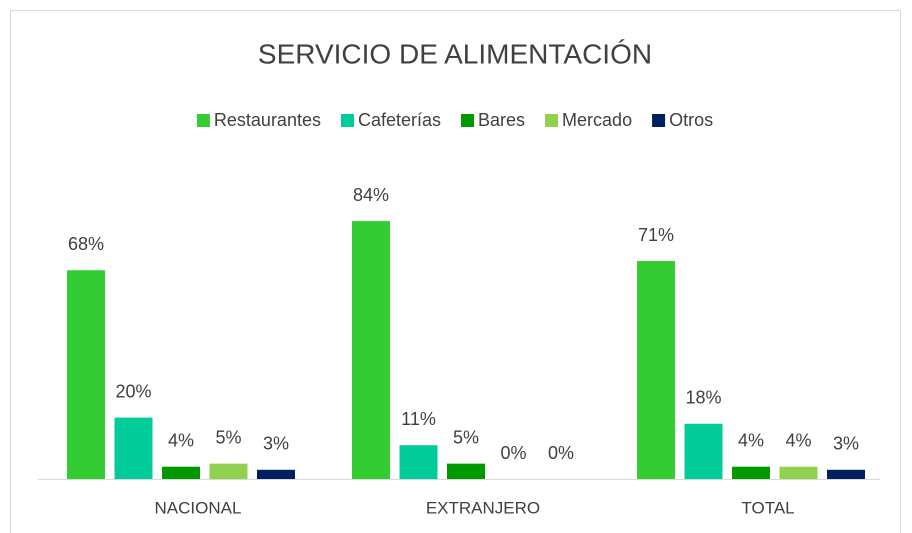 This screenshot has height=533, width=912. I want to click on data-label: 11%, so click(418, 419).